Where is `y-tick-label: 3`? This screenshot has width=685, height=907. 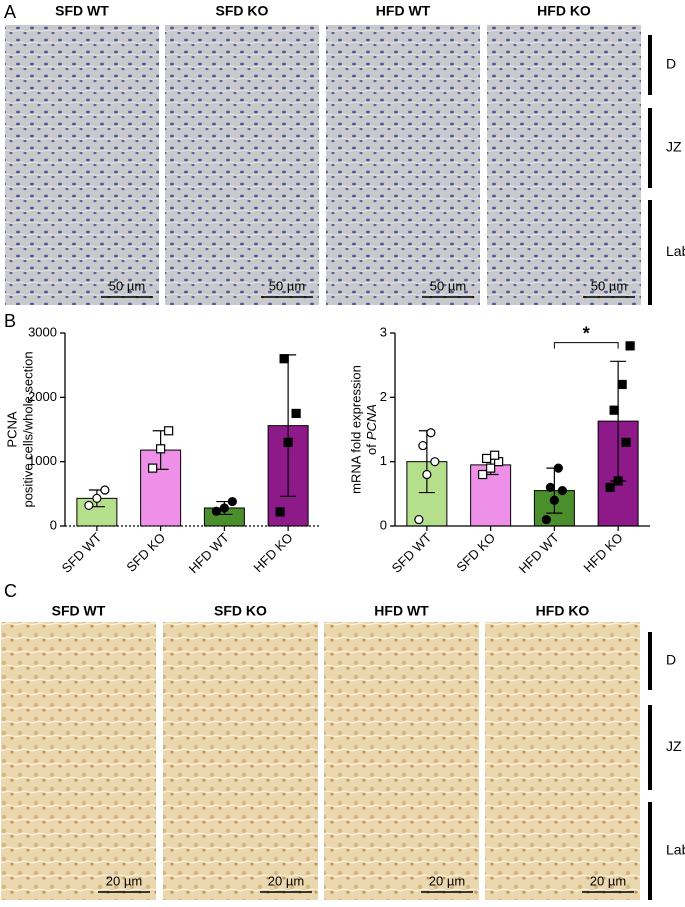
y-tick-label: 3 is located at coordinates (383, 331).